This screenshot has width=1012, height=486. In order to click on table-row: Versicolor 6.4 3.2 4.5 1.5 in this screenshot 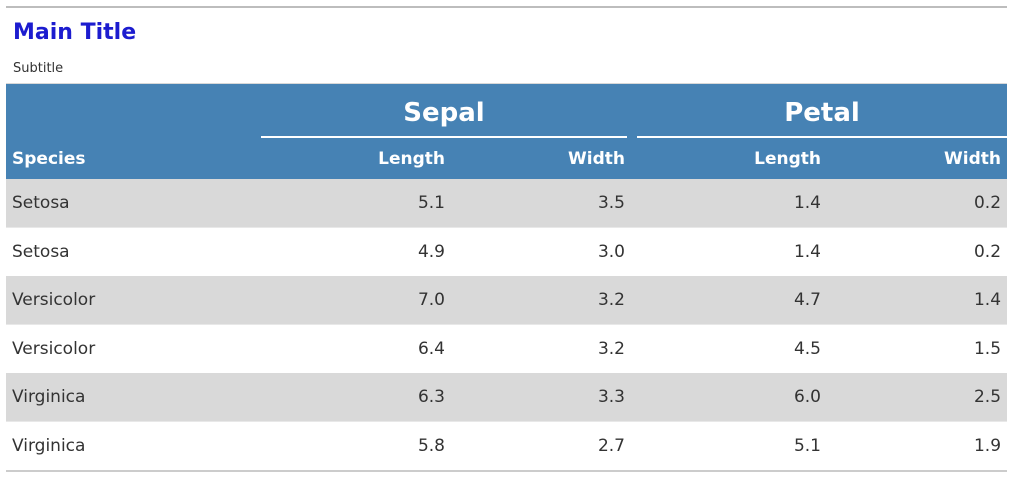, I will do `click(507, 348)`.